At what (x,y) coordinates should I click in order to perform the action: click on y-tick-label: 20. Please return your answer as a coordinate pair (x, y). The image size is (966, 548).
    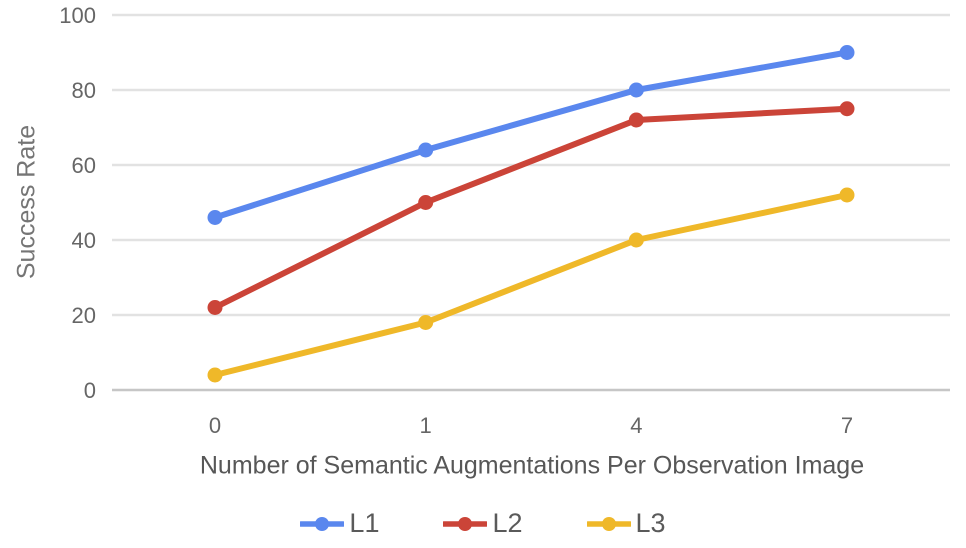
    Looking at the image, I should click on (84, 315).